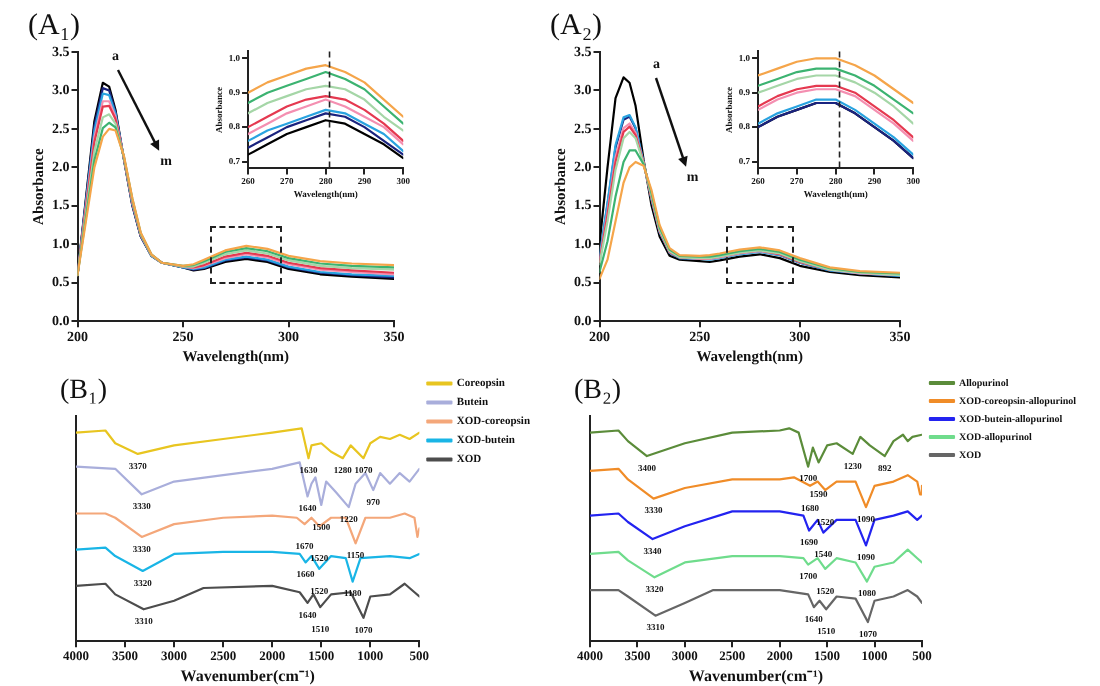  I want to click on chart-title: (B₁), so click(84, 391).